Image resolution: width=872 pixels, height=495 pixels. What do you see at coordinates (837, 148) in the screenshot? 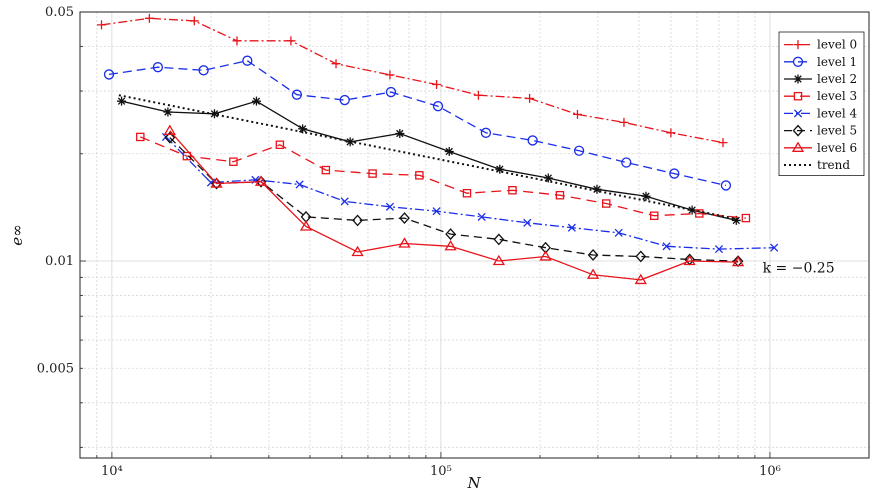
I see `legend-label-level-6: level 6` at bounding box center [837, 148].